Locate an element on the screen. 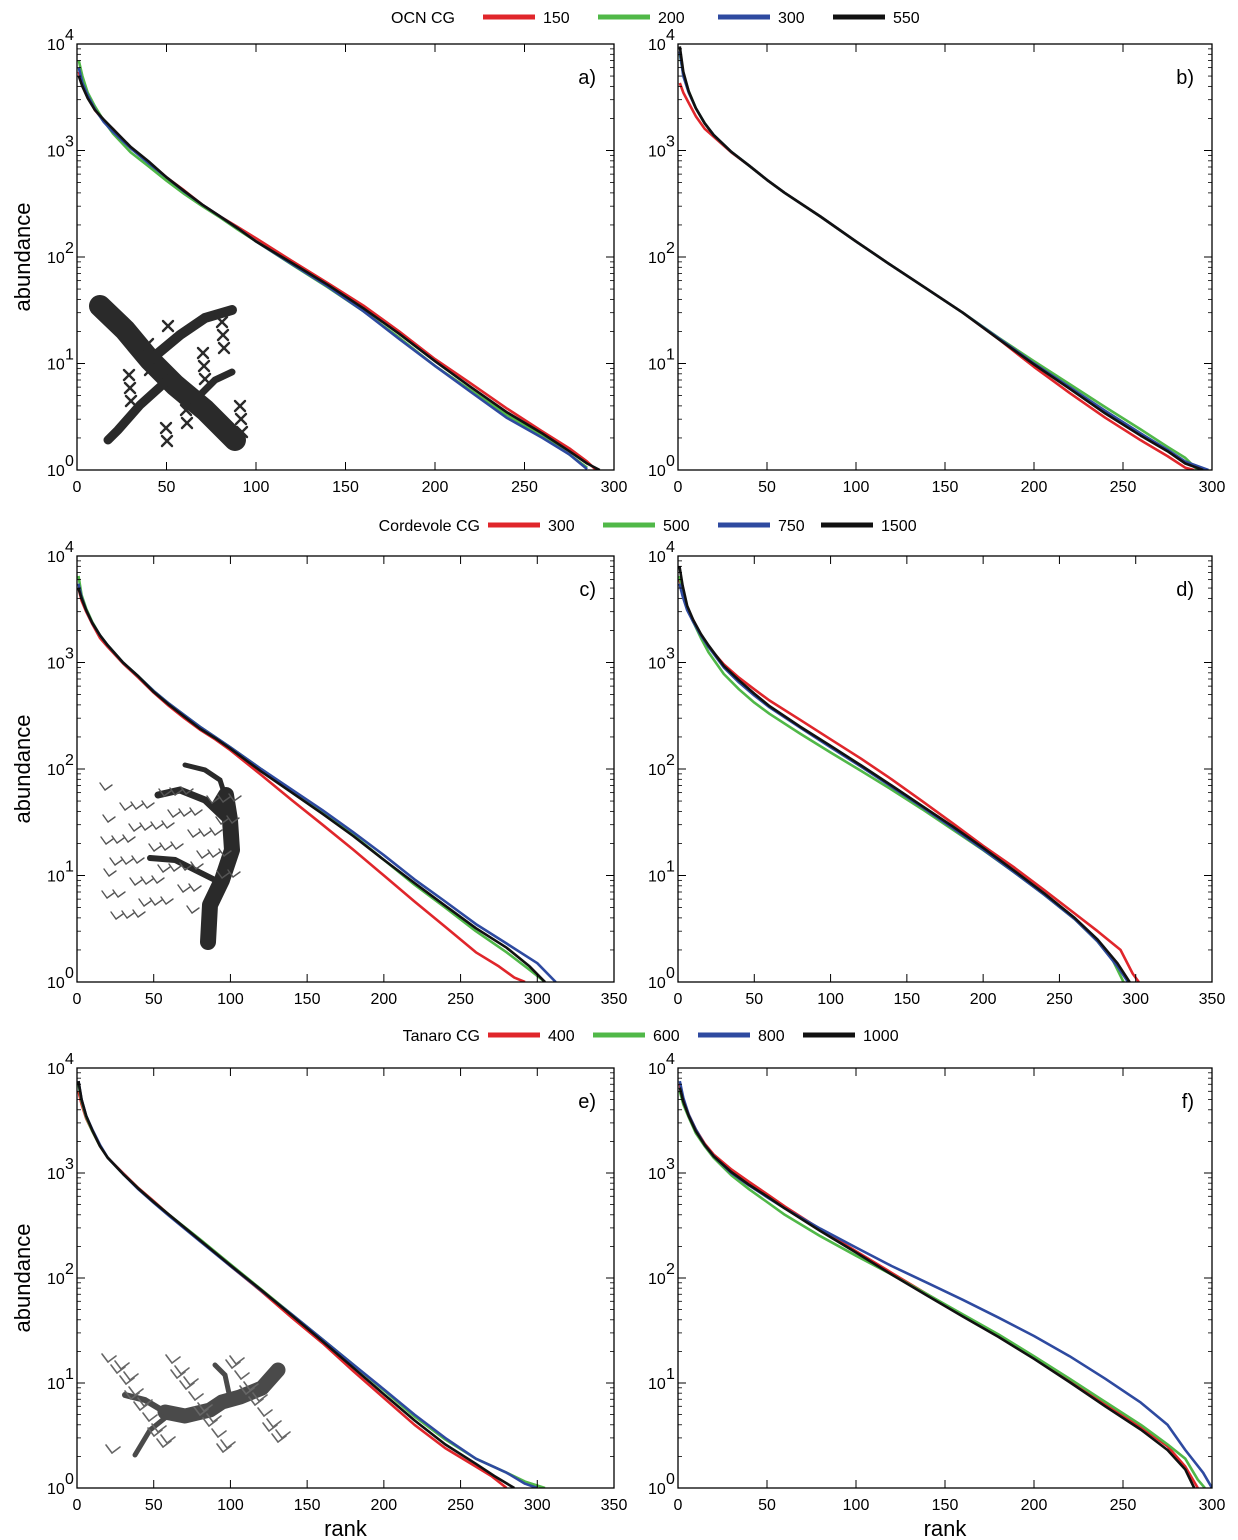 Image resolution: width=1238 pixels, height=1540 pixels. legend-label: 750 is located at coordinates (791, 526).